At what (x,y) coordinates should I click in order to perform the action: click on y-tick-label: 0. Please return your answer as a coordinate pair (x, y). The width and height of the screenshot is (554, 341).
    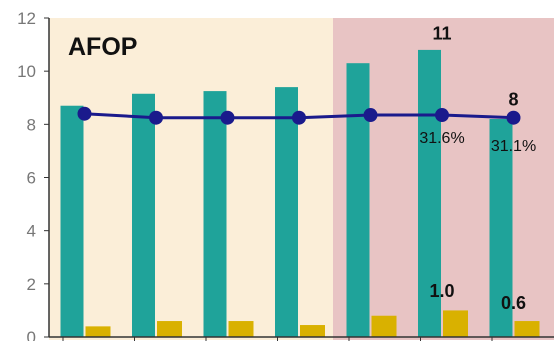
    Looking at the image, I should click on (31, 334).